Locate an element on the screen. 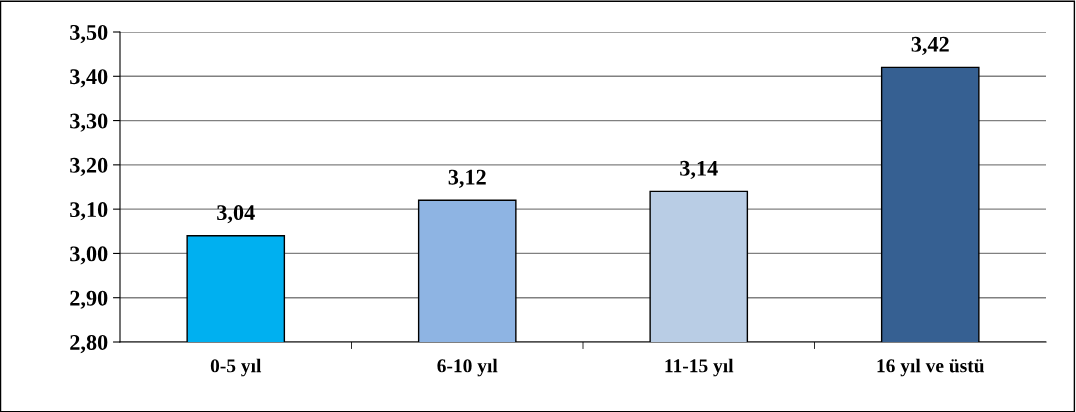 The width and height of the screenshot is (1076, 412). data-label: 3,42 is located at coordinates (930, 46).